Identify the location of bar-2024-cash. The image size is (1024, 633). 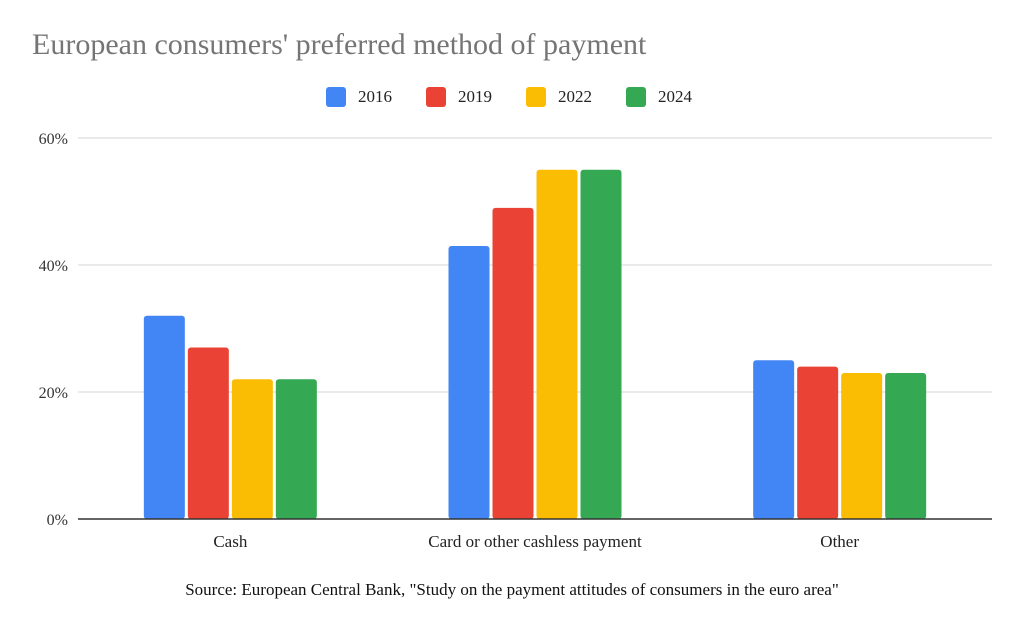
(296, 449).